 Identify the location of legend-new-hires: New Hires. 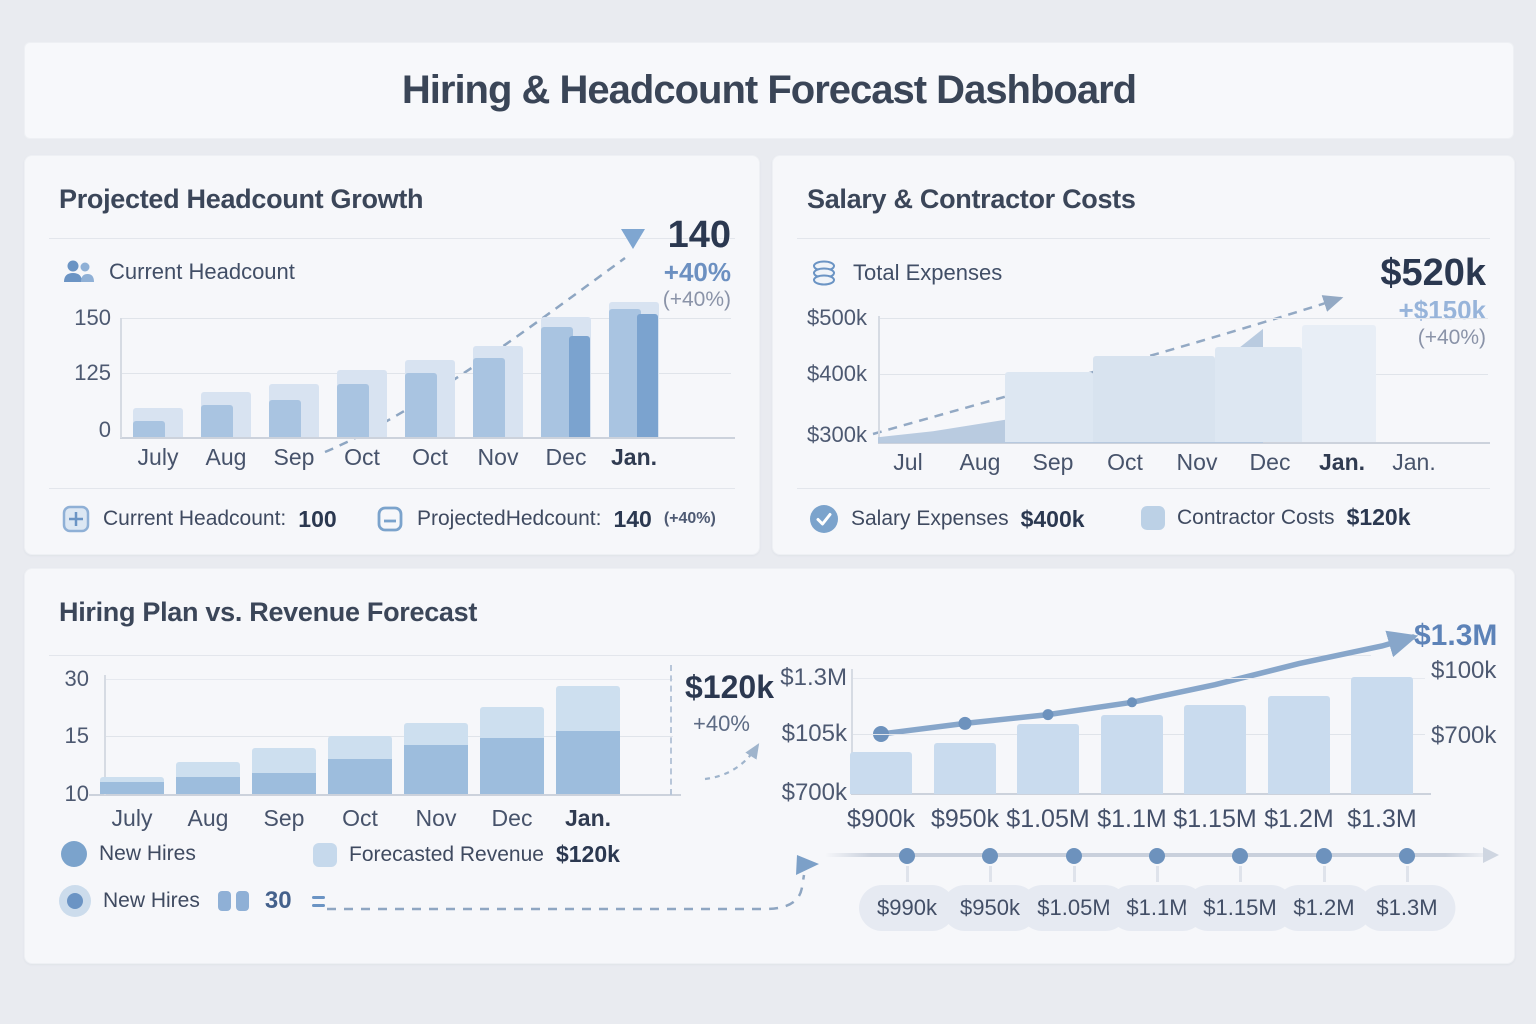
(128, 854).